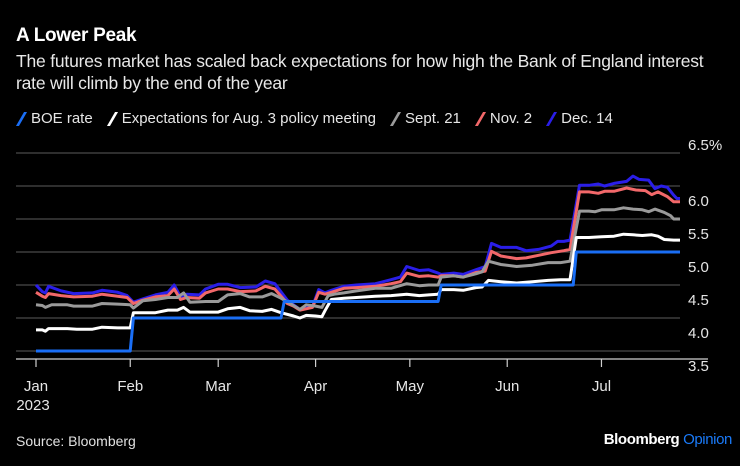  Describe the element at coordinates (507, 386) in the screenshot. I see `x-tick-label: Jun` at that location.